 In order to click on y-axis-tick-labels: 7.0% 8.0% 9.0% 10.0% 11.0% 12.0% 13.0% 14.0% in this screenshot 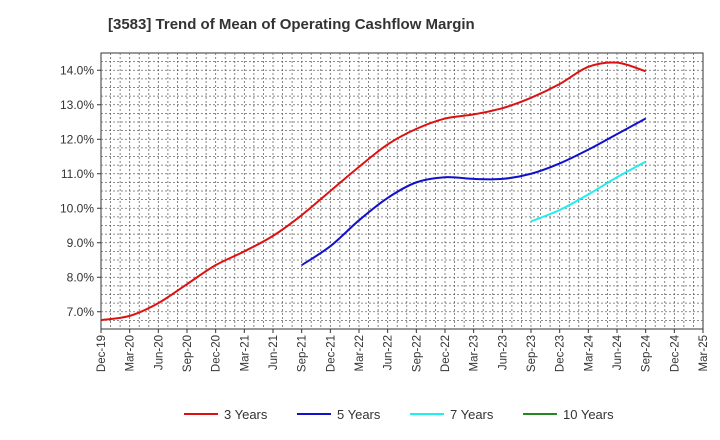, I will do `click(80, 191)`.